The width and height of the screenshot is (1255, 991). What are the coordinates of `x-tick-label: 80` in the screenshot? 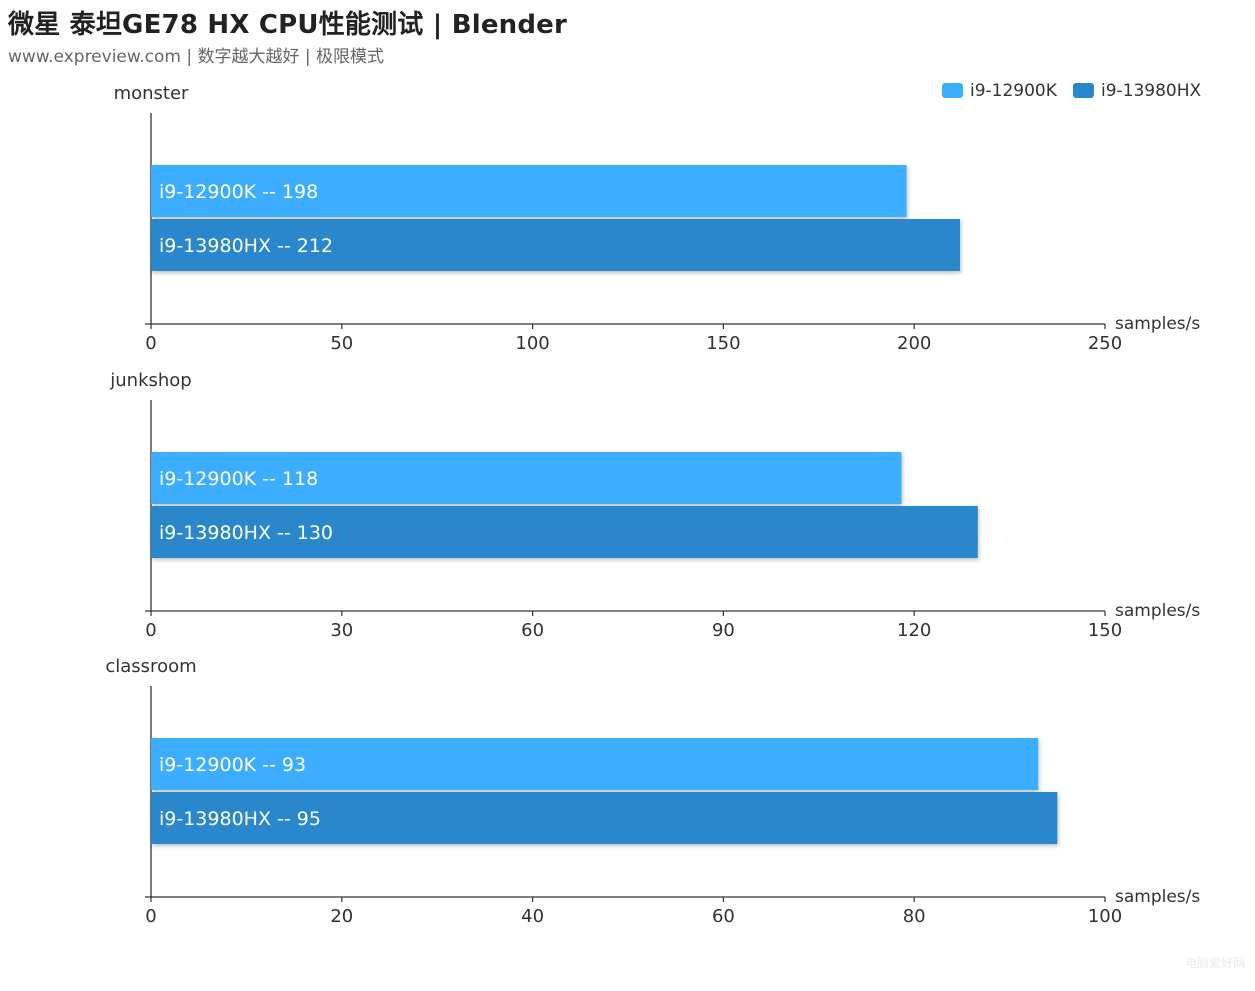 It's located at (914, 916).